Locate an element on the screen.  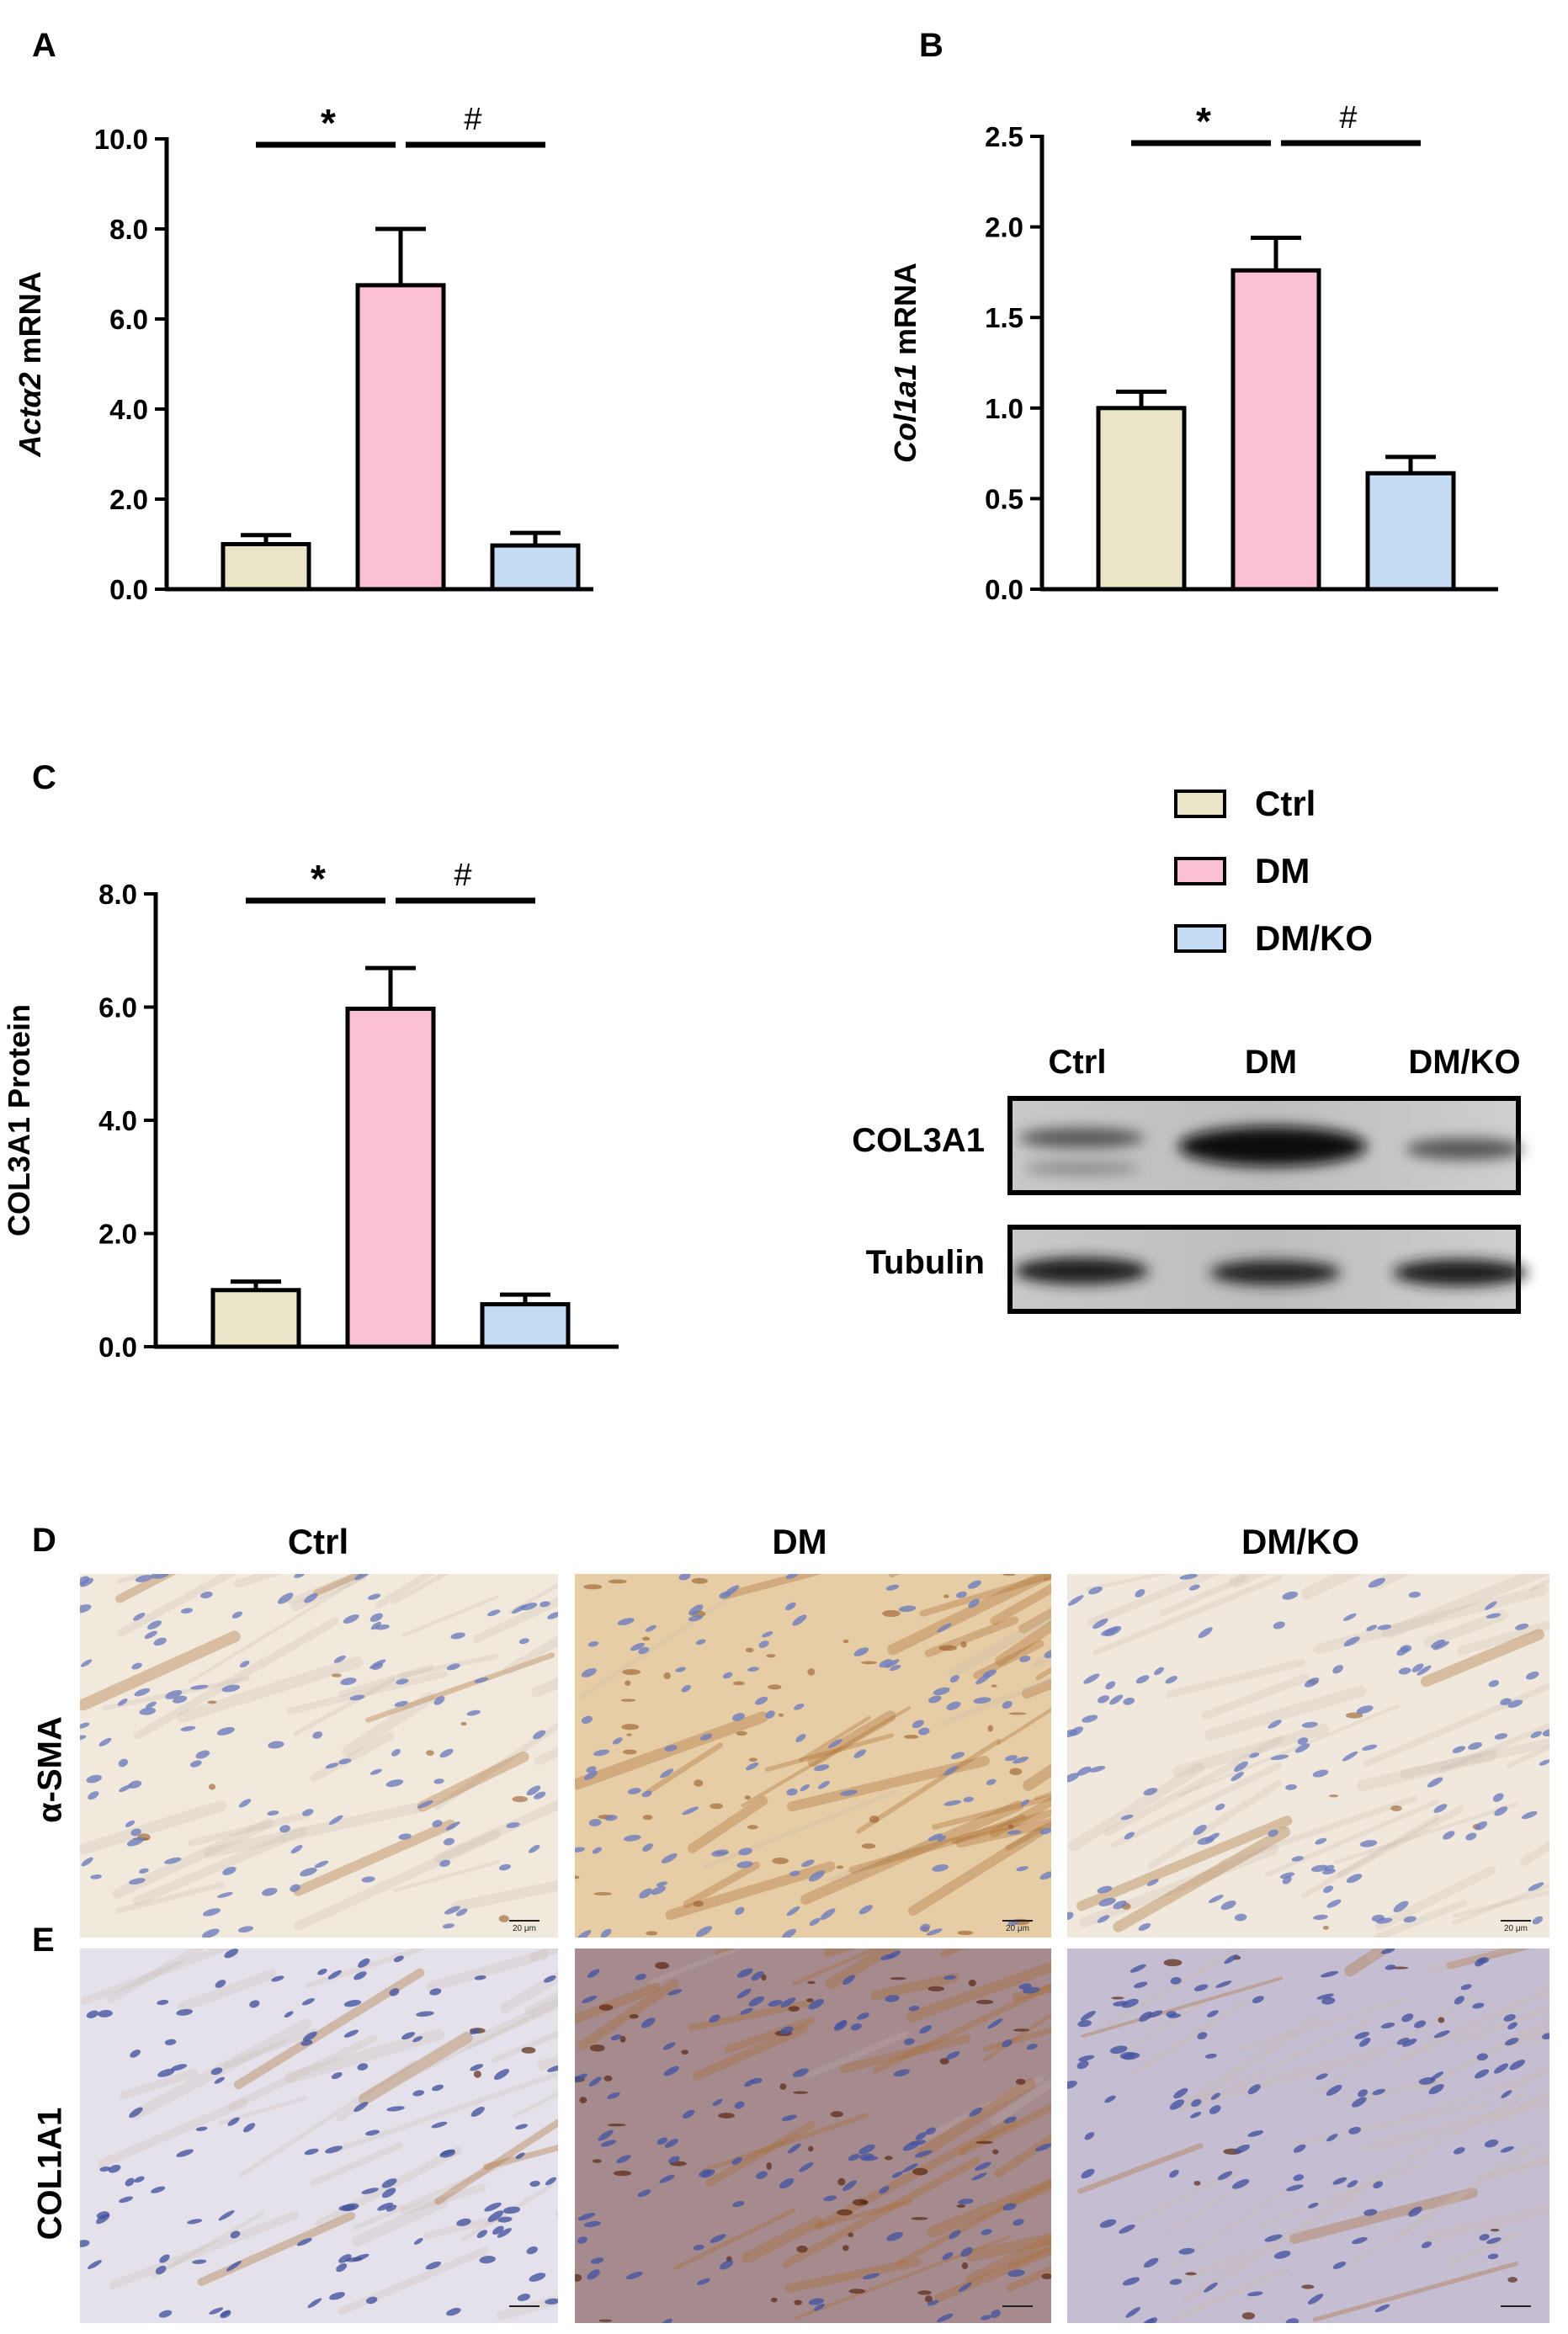
bar-b-dmko is located at coordinates (1410, 532).